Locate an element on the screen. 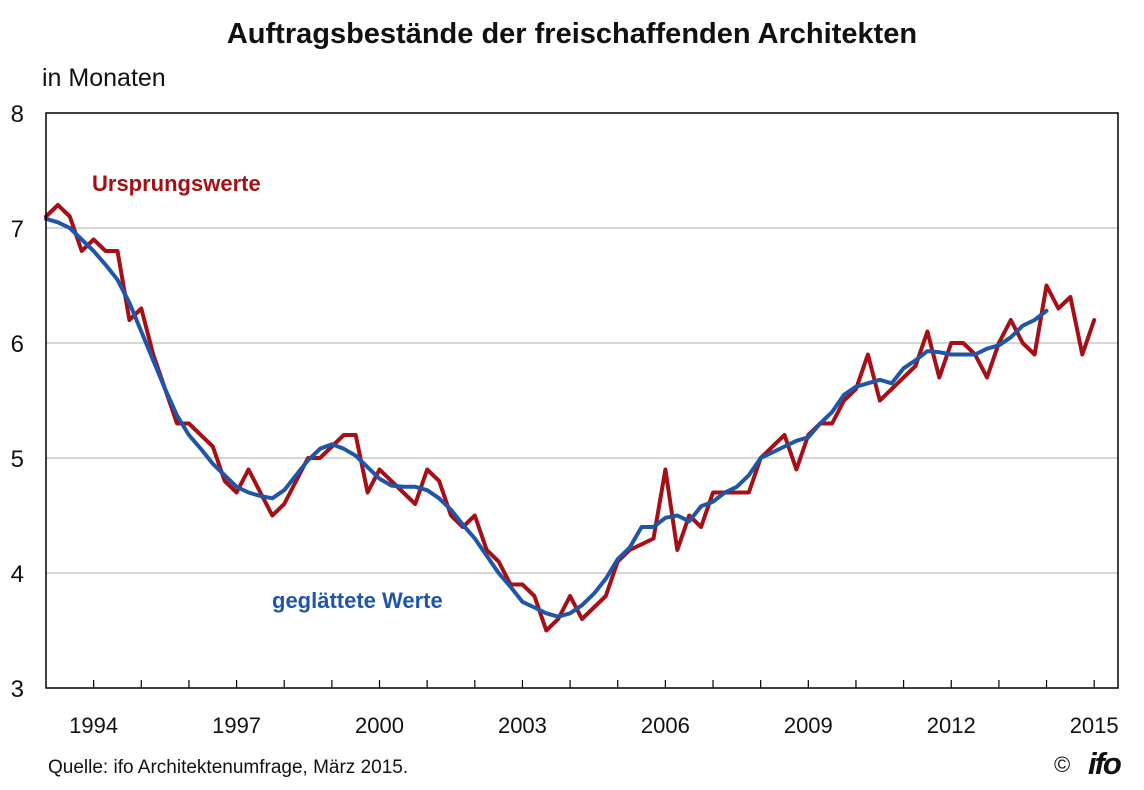  y-tick-label-4: 4 is located at coordinates (17, 574).